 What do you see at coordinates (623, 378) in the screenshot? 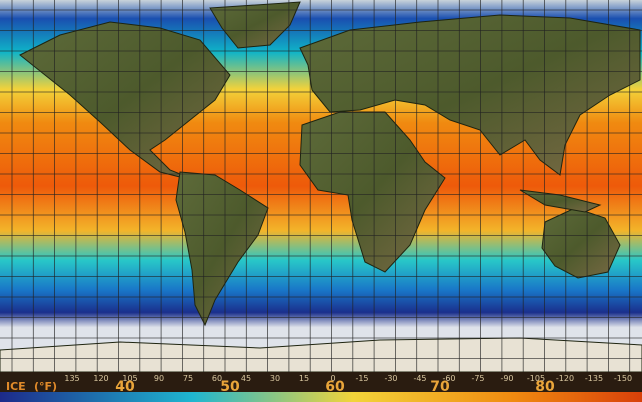
I see `longitude-label: -150` at bounding box center [623, 378].